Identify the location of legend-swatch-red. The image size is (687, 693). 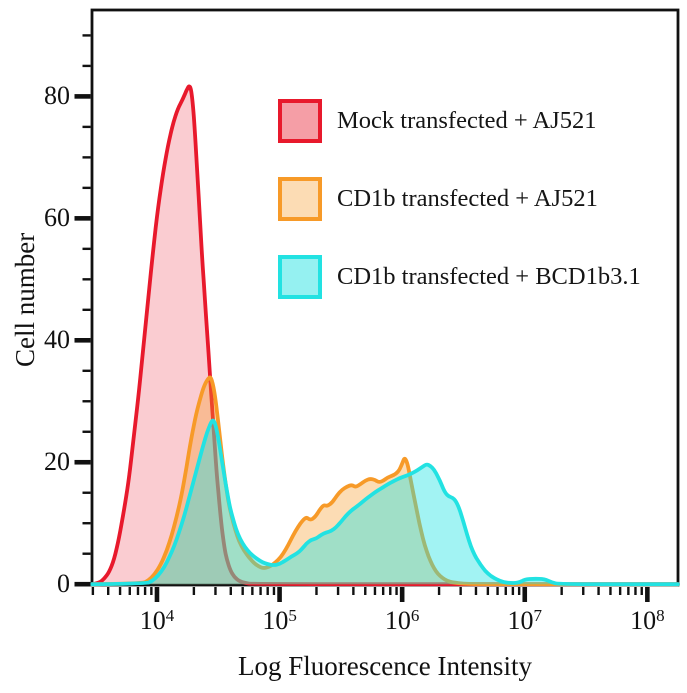
(300, 121).